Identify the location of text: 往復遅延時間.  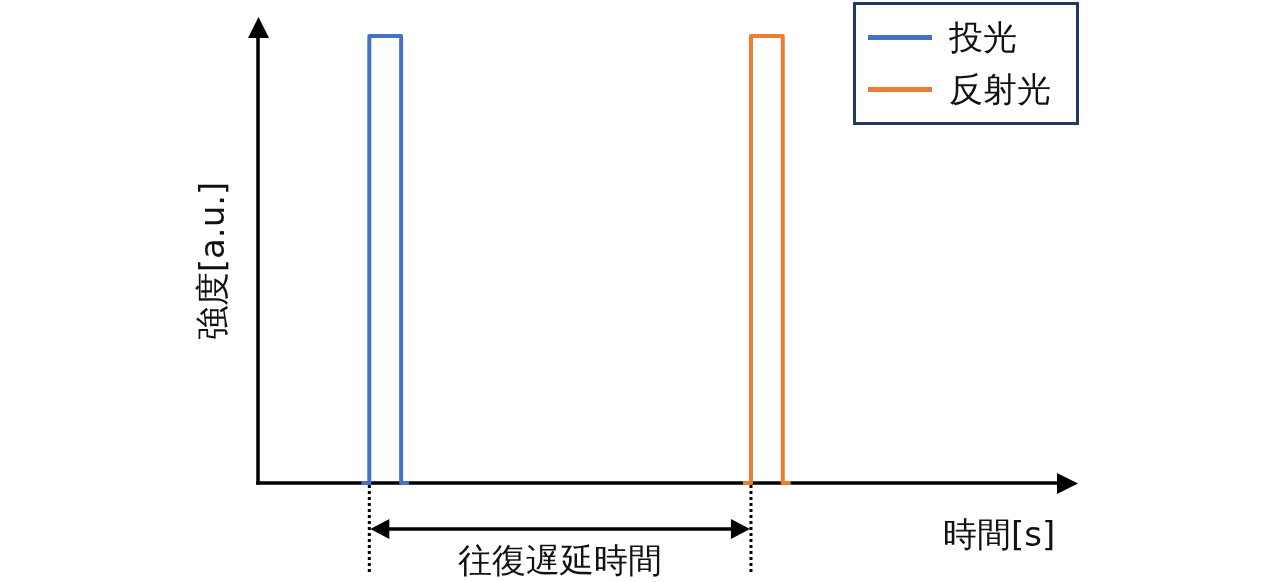
(560, 560).